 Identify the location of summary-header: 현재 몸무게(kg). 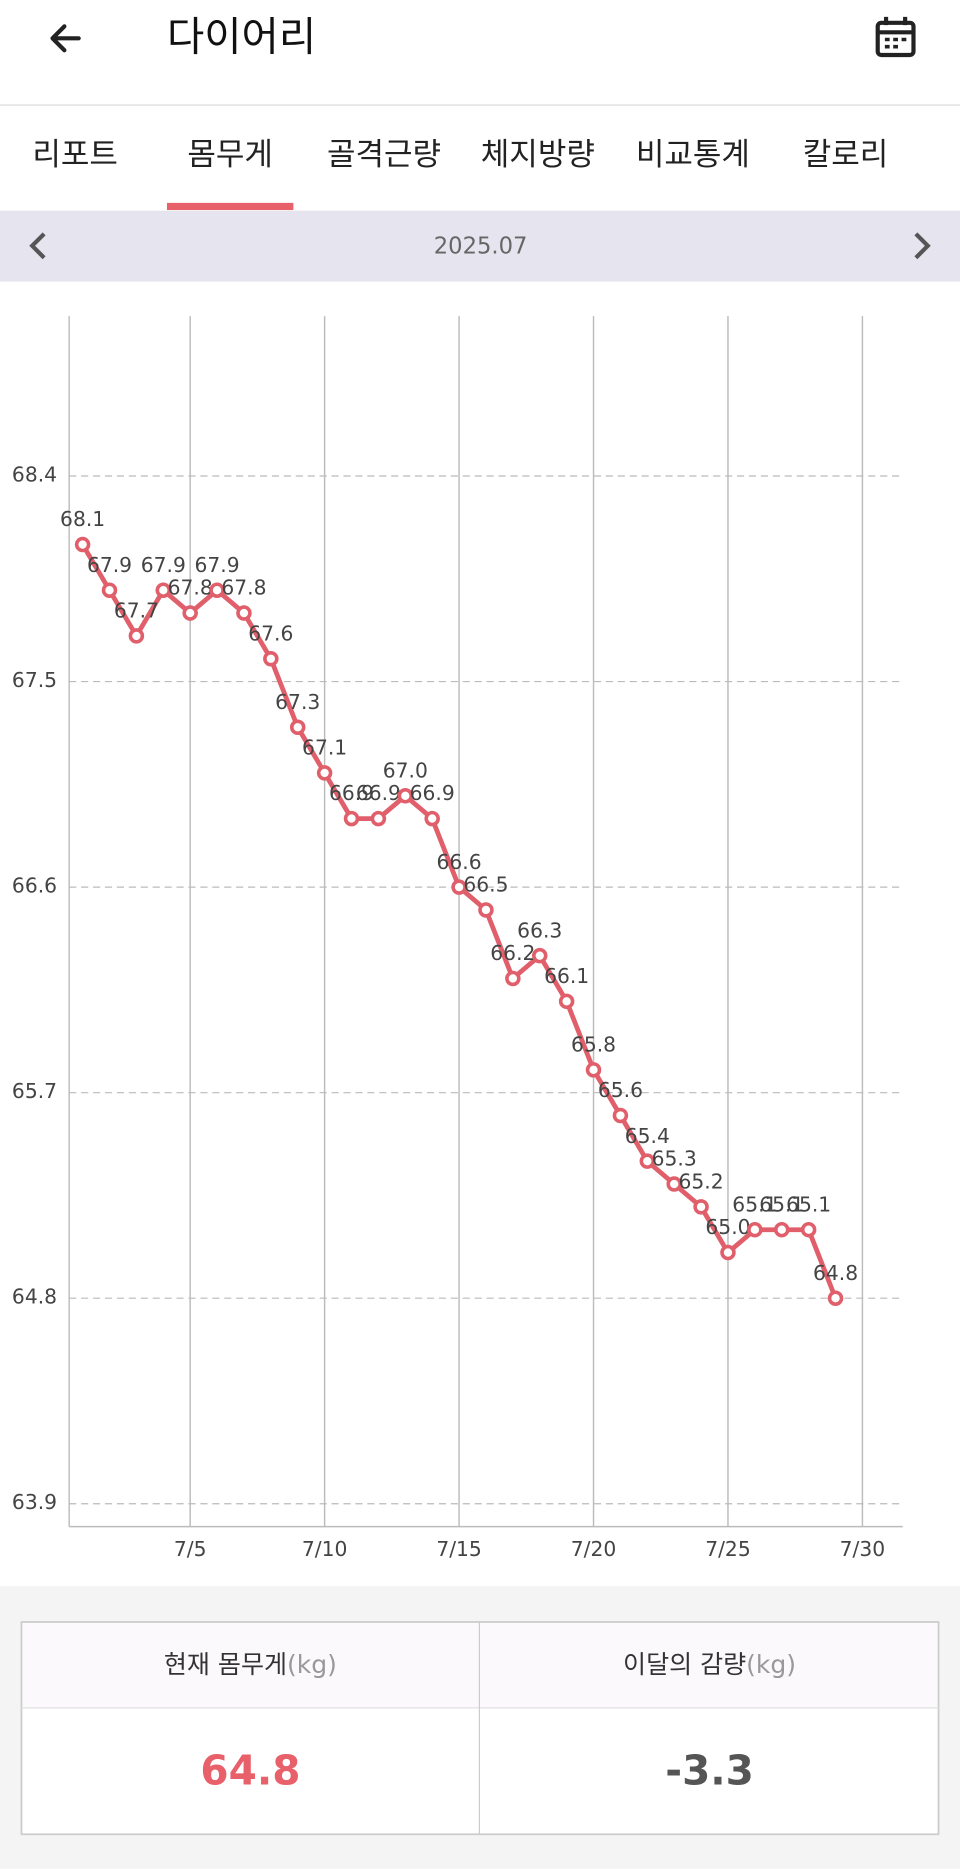
(250, 1664).